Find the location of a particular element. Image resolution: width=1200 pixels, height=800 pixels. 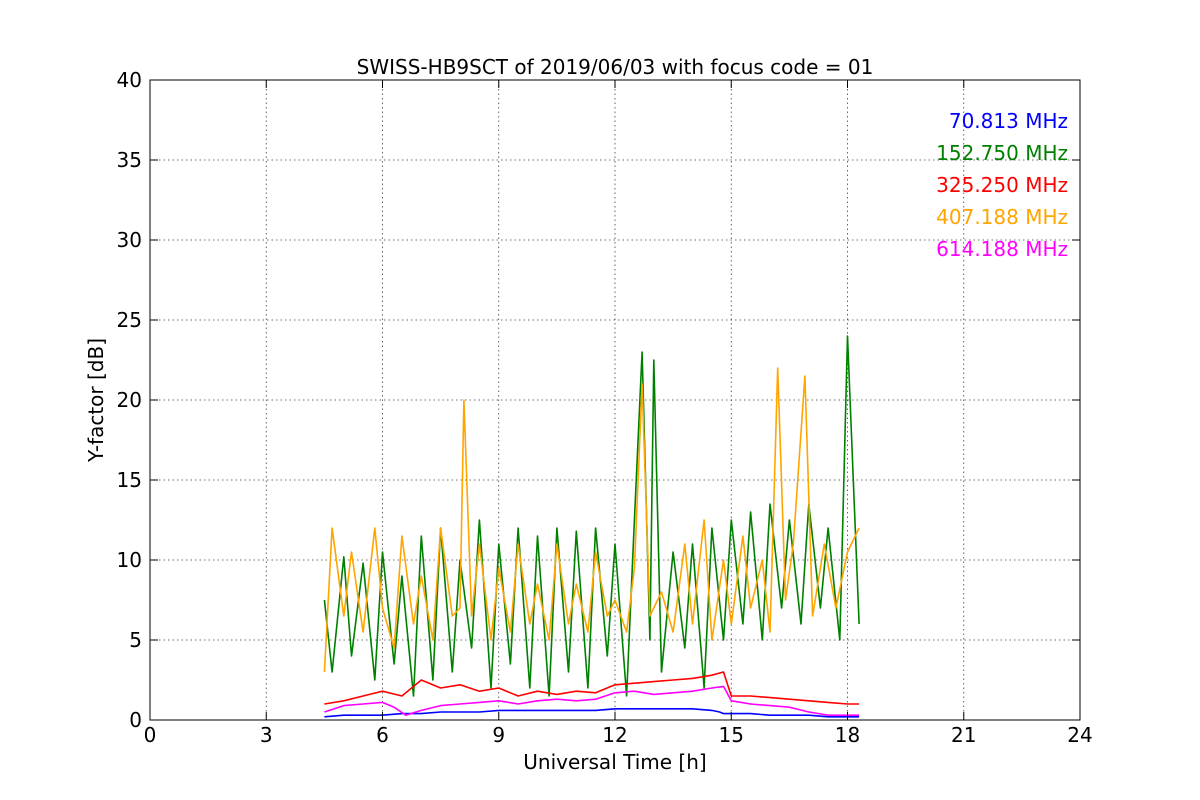

x-tick-label: 18 is located at coordinates (847, 735).